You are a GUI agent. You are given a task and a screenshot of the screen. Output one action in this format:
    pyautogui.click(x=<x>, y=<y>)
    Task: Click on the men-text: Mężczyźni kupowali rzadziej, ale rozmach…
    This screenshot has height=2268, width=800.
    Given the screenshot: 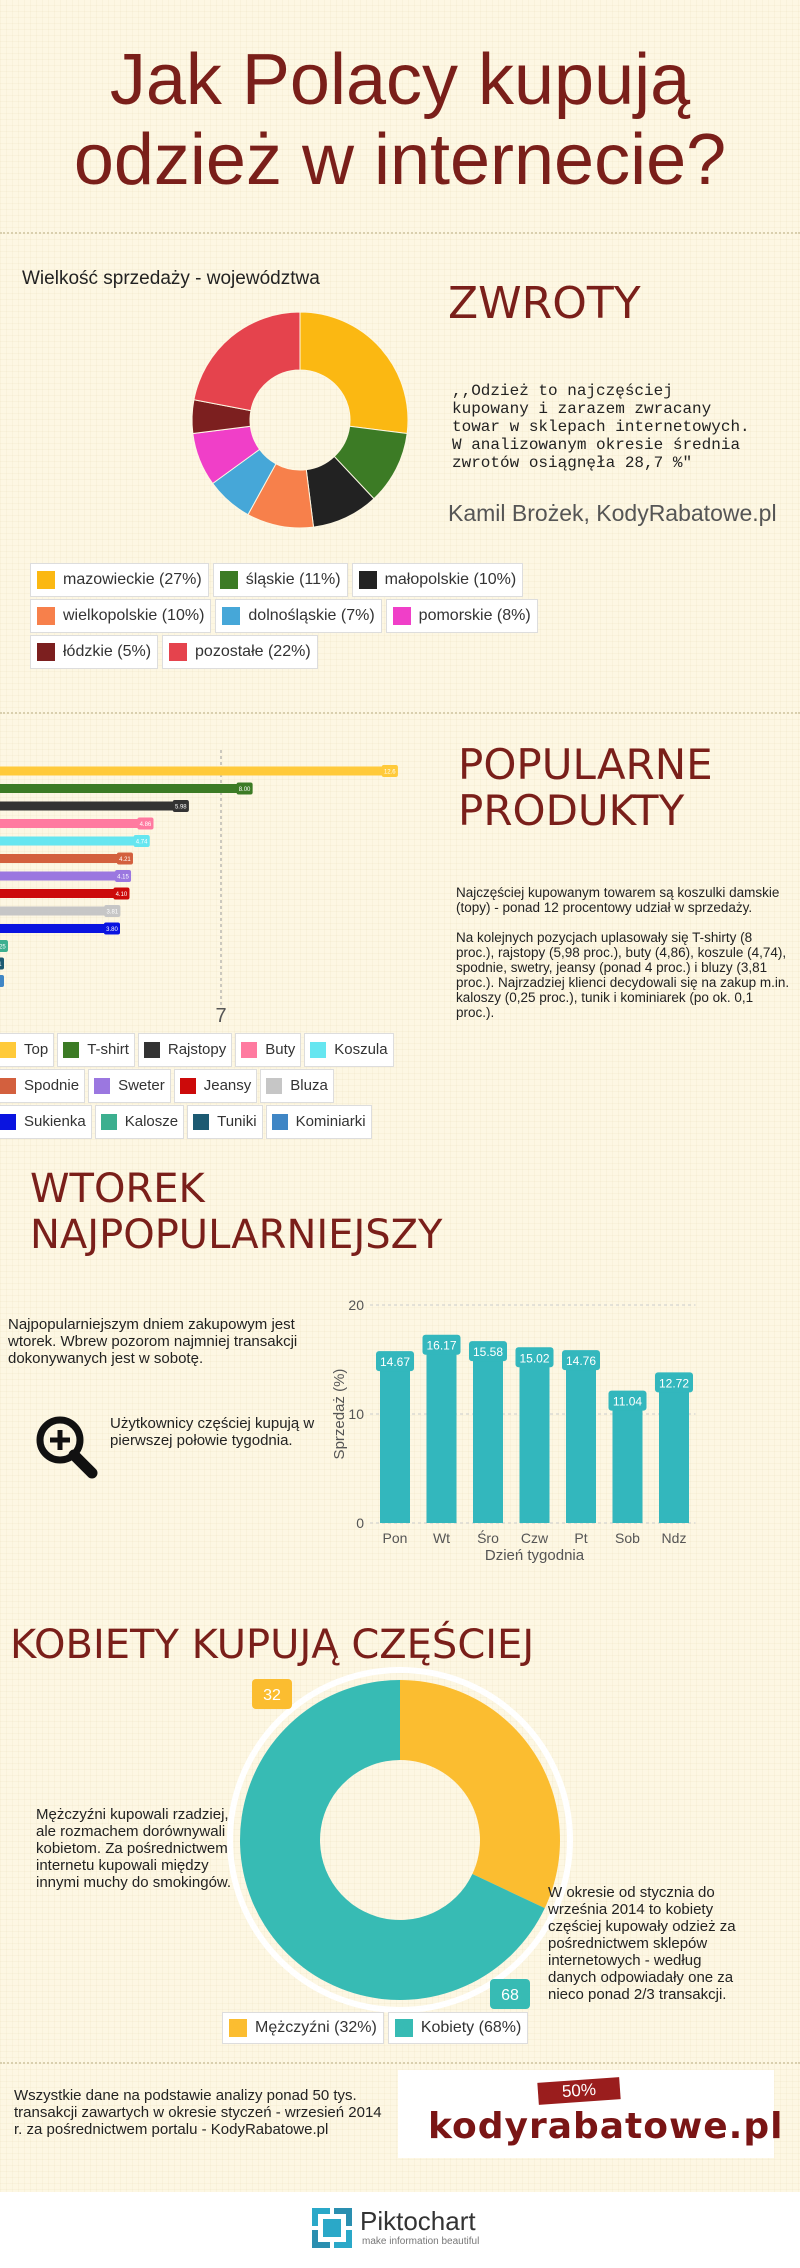 What is the action you would take?
    pyautogui.click(x=134, y=1848)
    